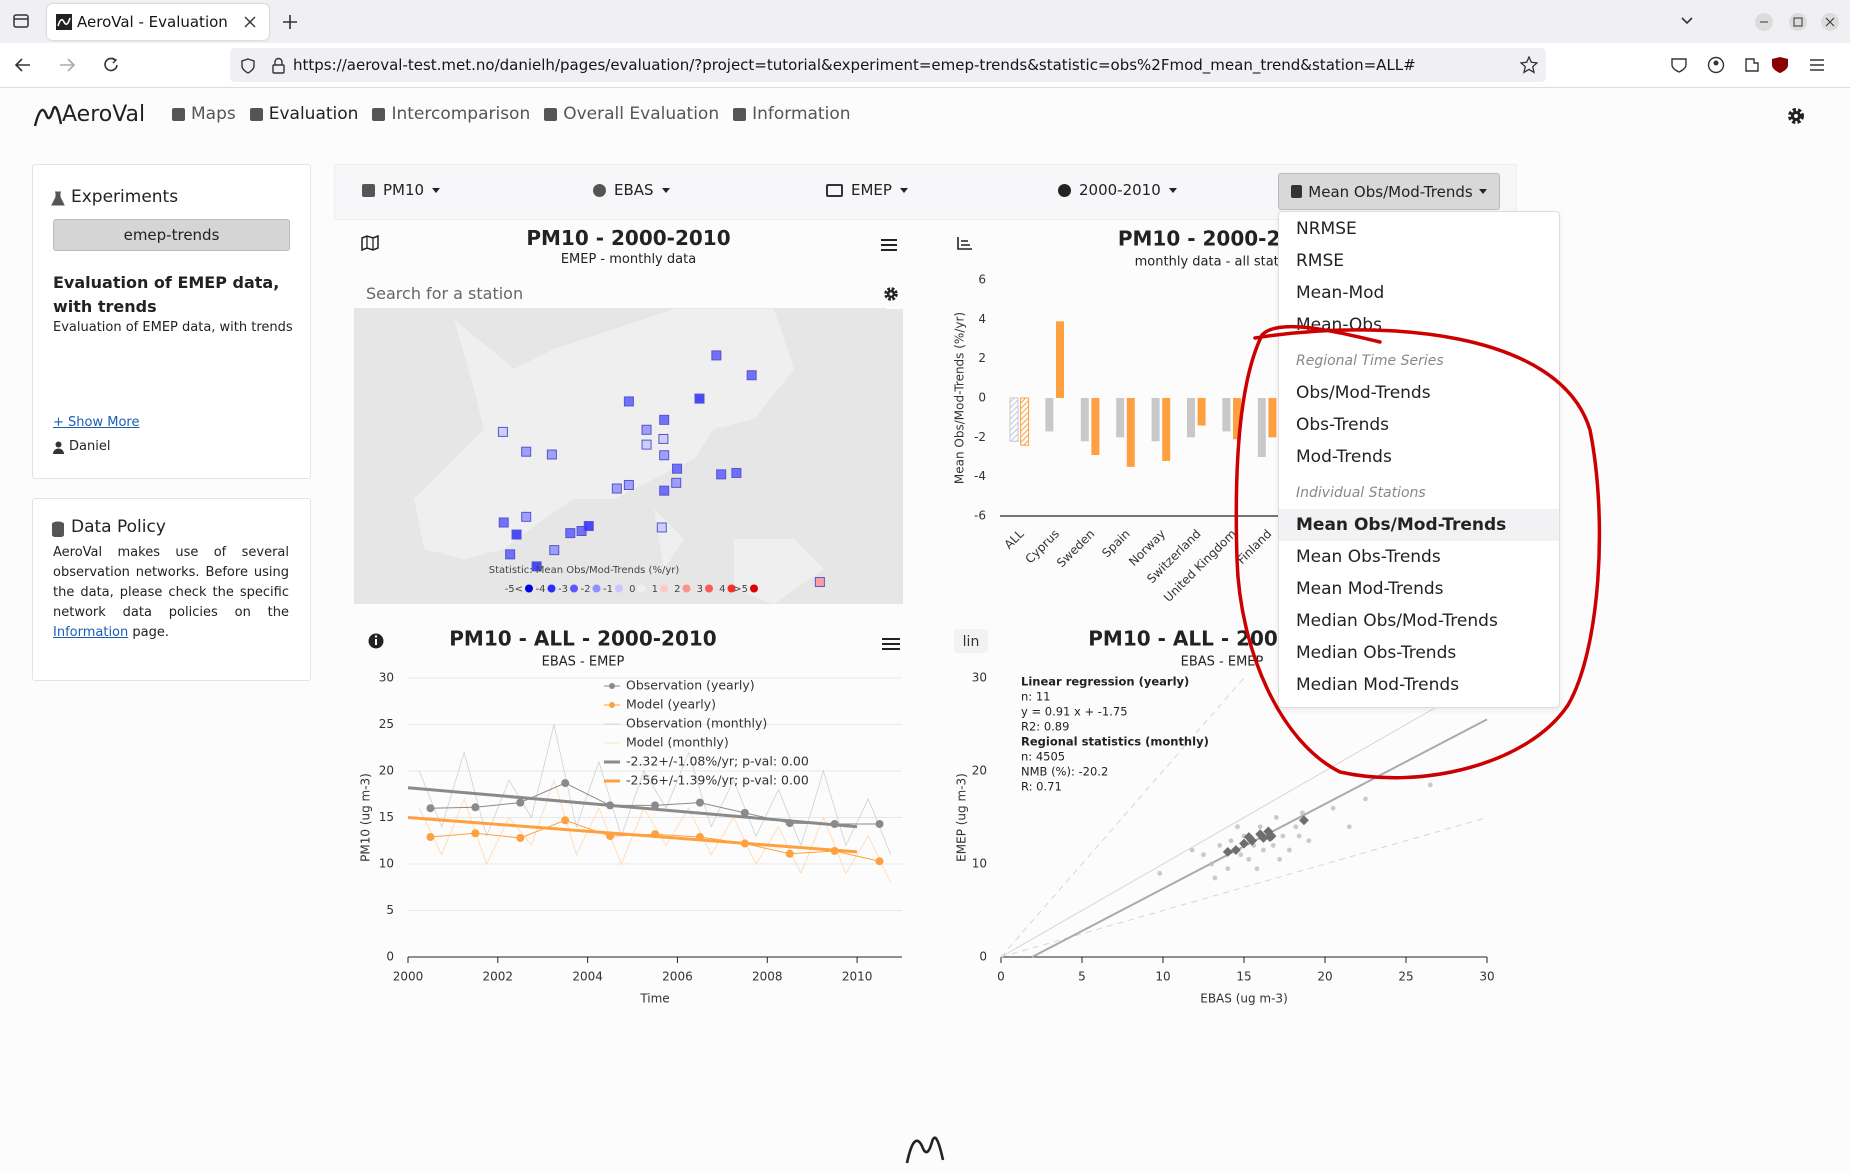  I want to click on nav-item: Evaluation, so click(304, 114).